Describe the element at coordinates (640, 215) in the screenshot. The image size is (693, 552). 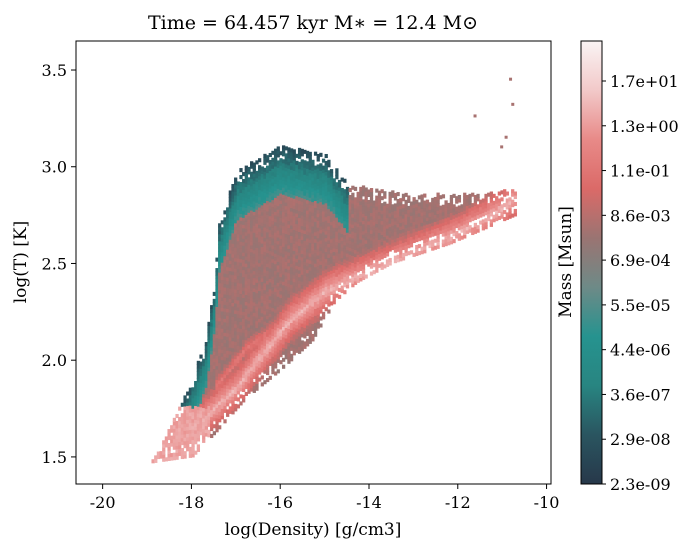
I see `colorbar-tick-label: 8.6e-03` at that location.